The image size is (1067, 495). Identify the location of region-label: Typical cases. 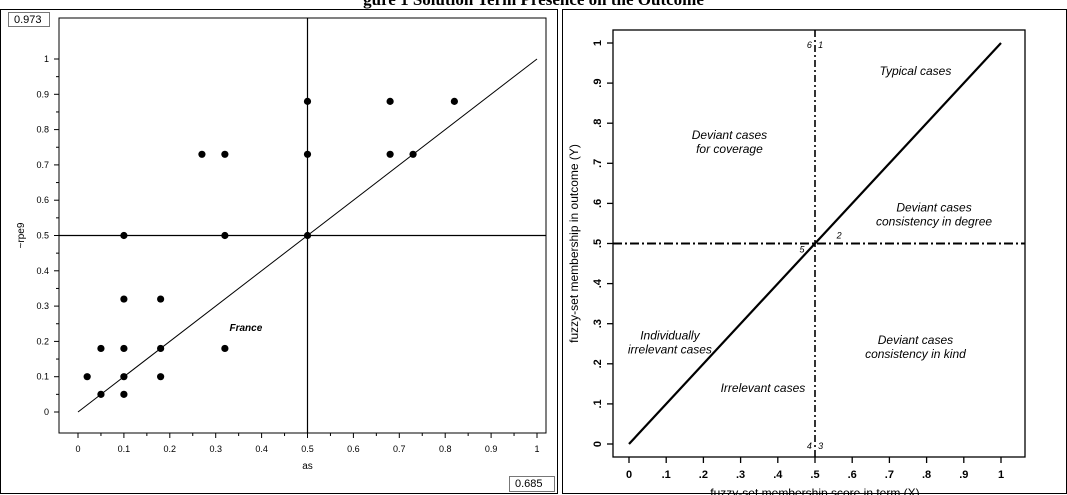
(916, 71).